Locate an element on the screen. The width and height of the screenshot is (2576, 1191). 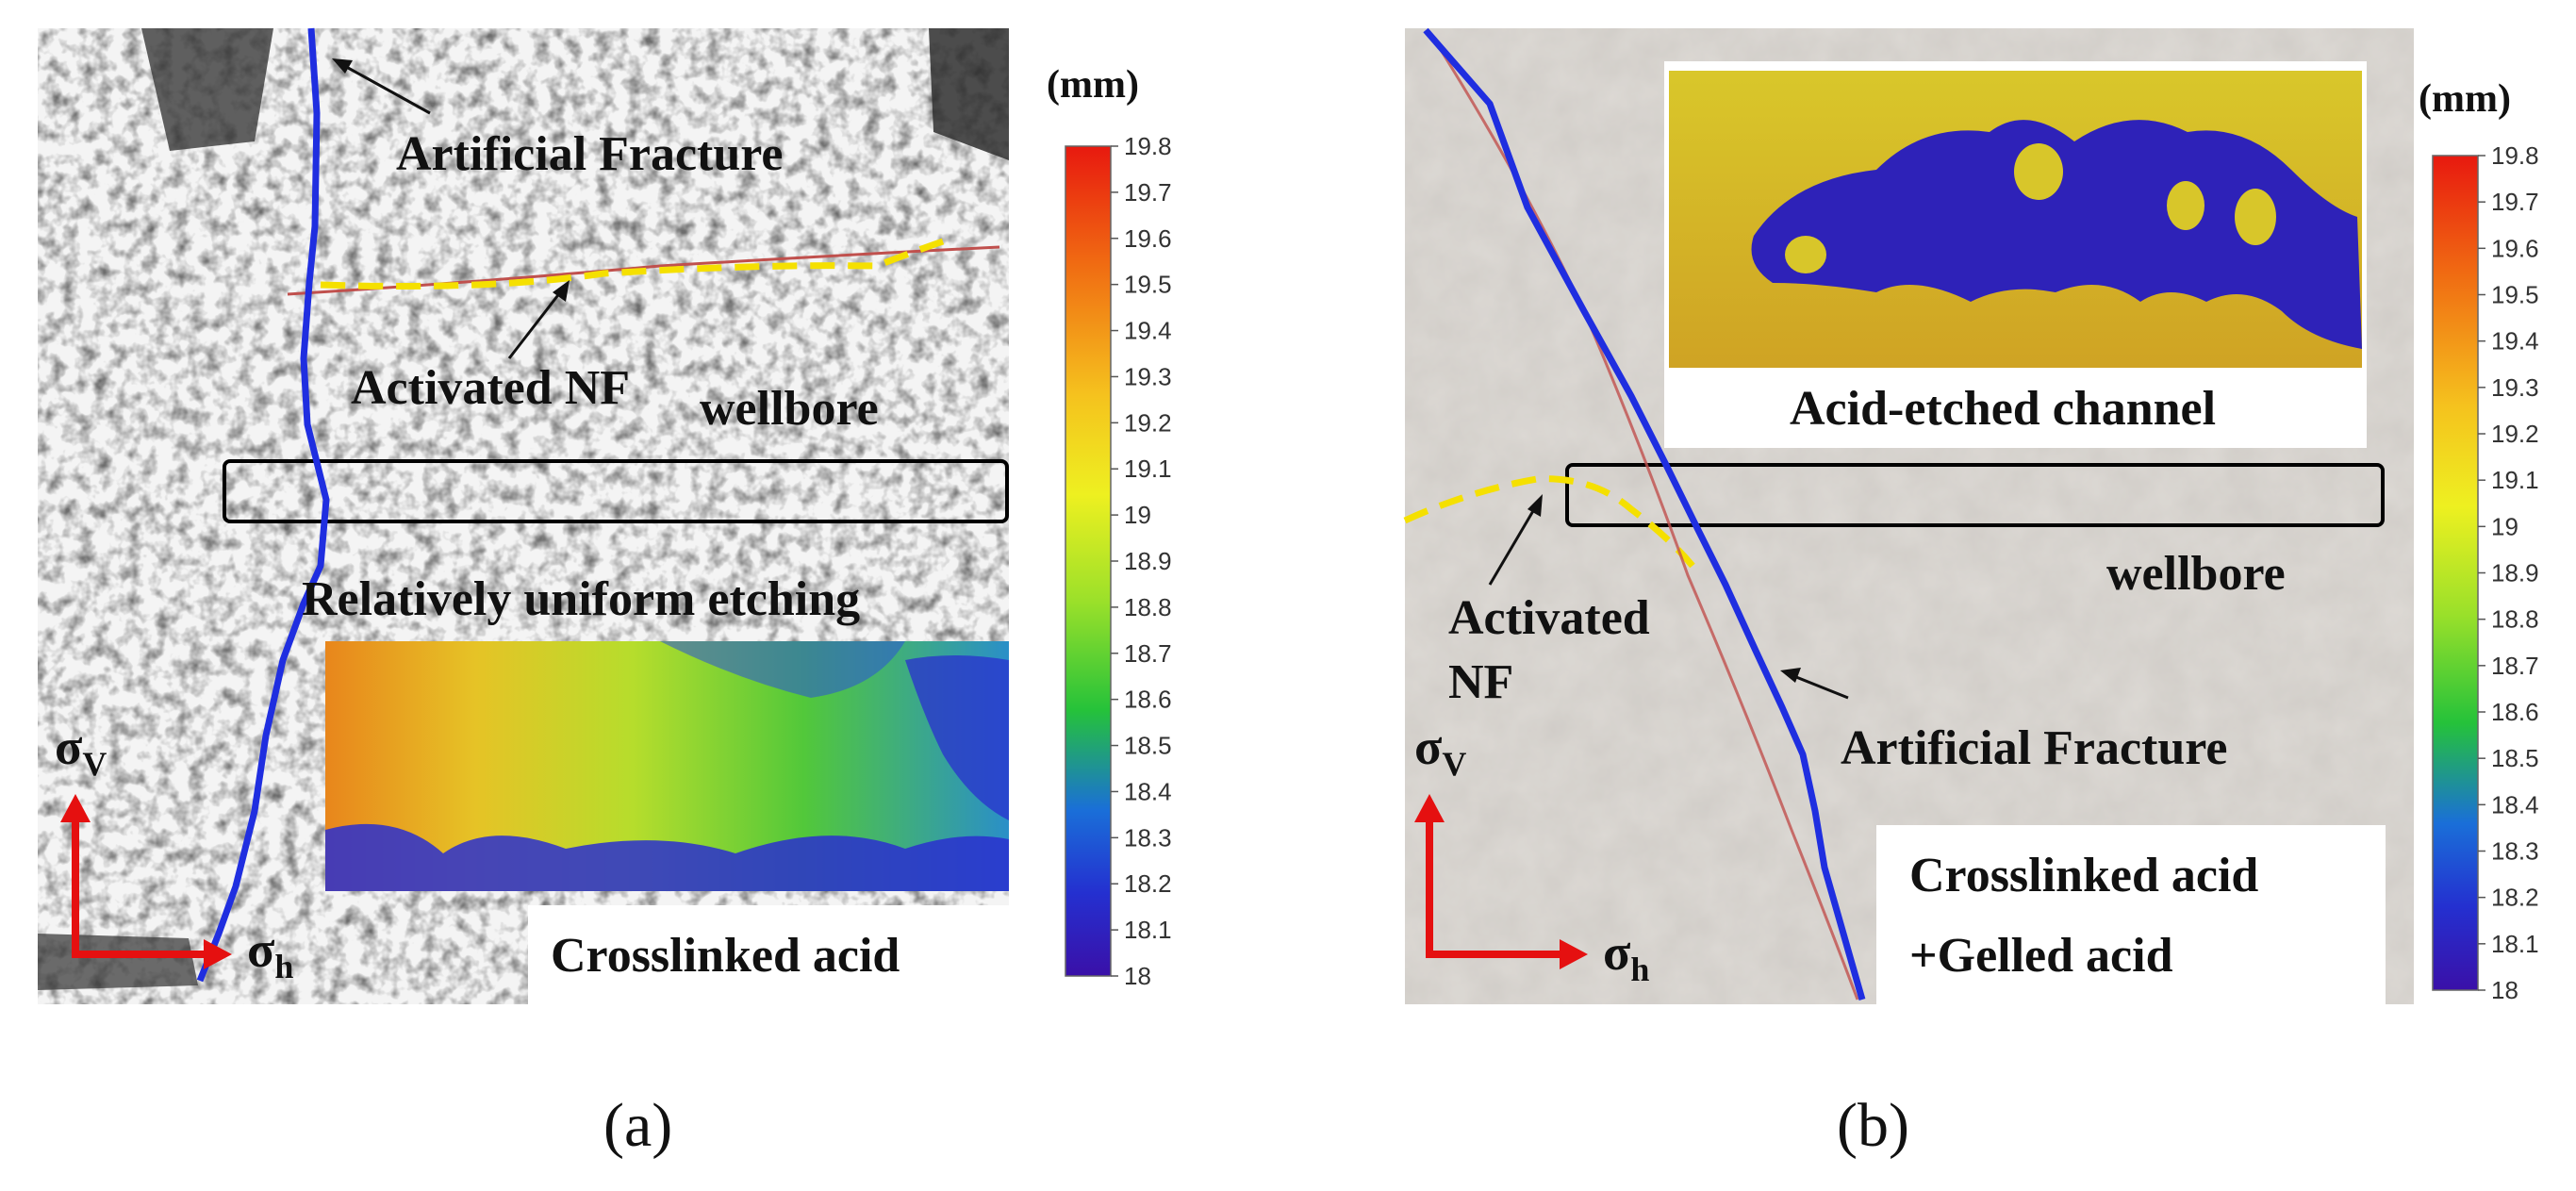
panel-b-colorbar-tick-label-0: 19.8 is located at coordinates (2515, 155).